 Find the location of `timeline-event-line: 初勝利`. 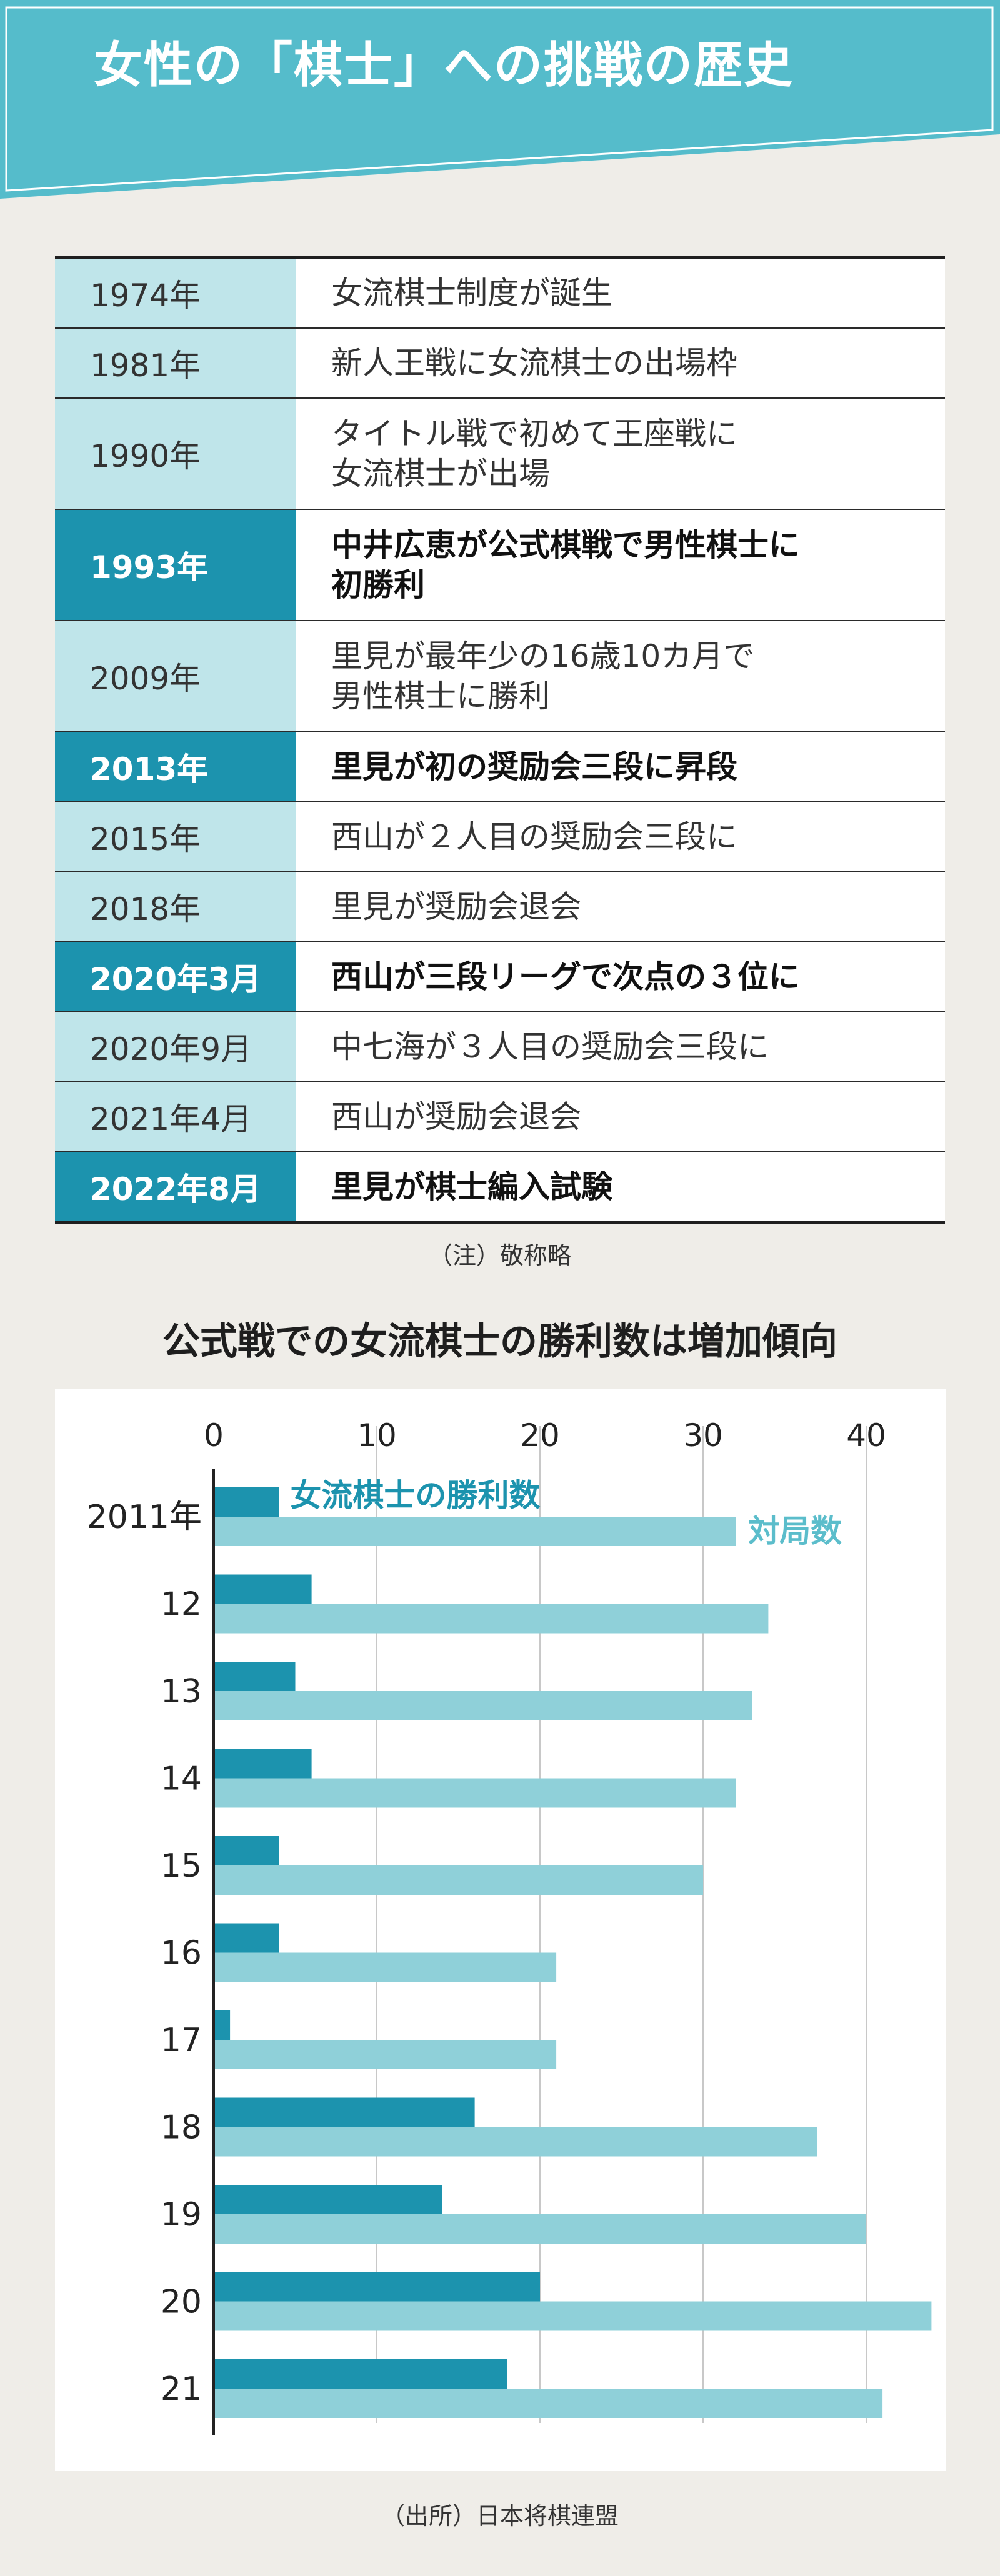

timeline-event-line: 初勝利 is located at coordinates (378, 585).